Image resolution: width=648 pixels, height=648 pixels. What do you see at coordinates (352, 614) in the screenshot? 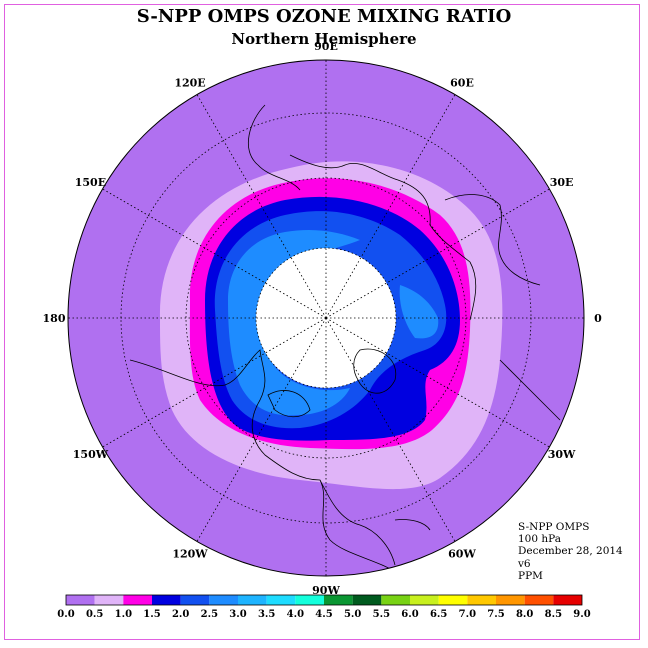
I see `colorbar-tick-label: 5.0` at bounding box center [352, 614].